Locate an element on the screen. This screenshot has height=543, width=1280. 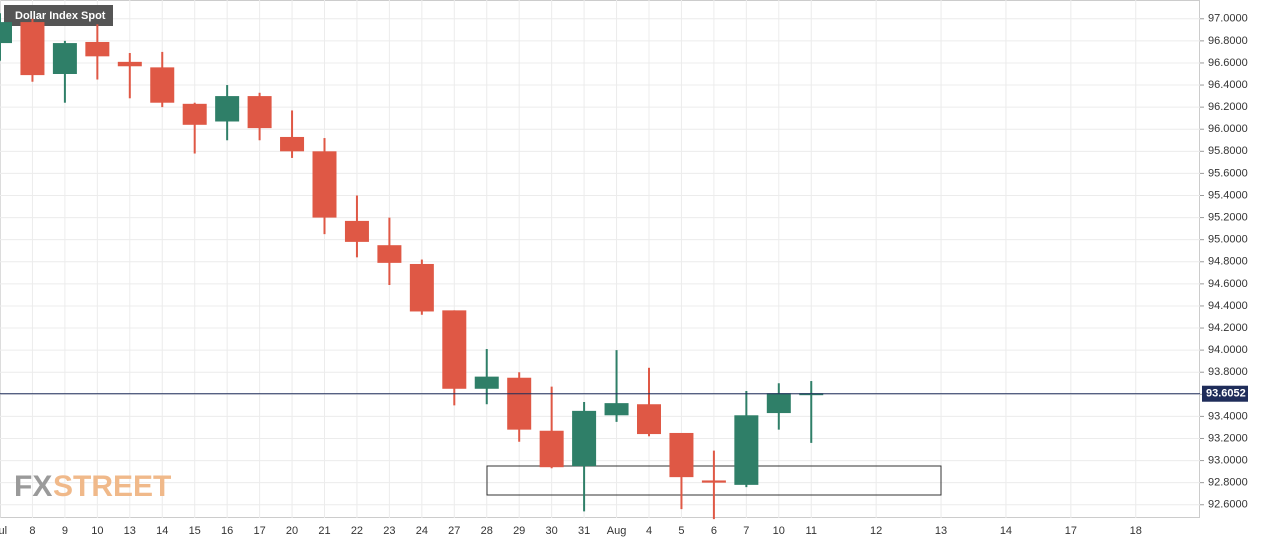
y-tick-label: 94.4000 is located at coordinates (1228, 306).